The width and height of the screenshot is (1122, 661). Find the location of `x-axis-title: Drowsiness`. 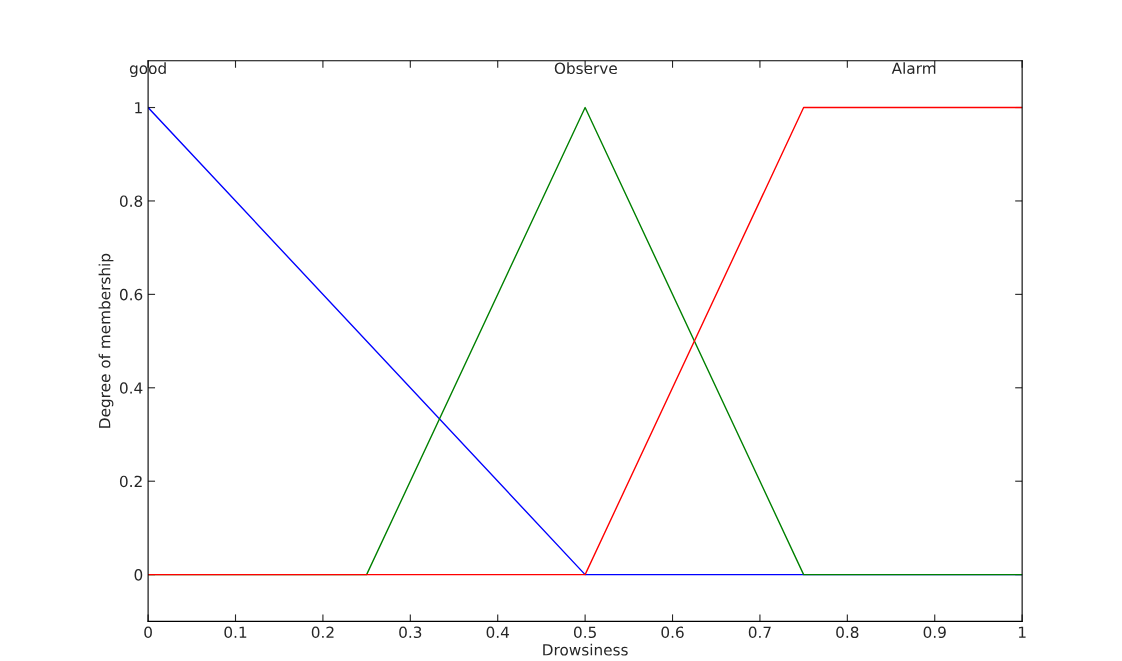

x-axis-title: Drowsiness is located at coordinates (585, 649).